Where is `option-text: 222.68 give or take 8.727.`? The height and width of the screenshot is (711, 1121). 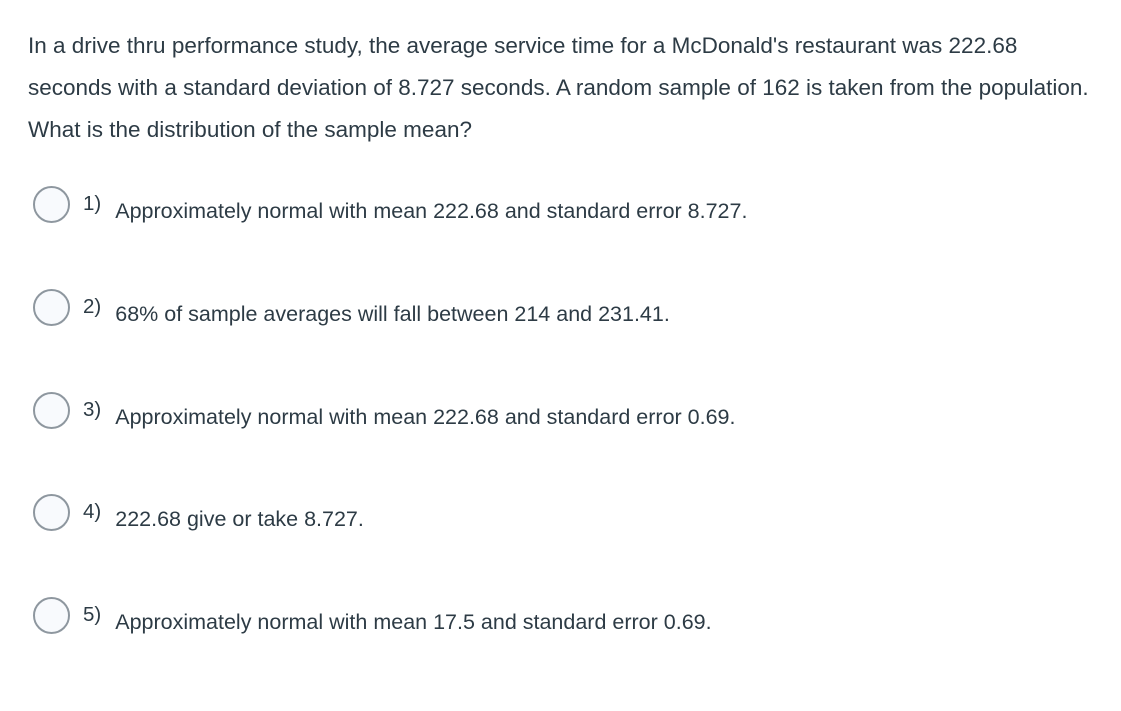
option-text: 222.68 give or take 8.727. is located at coordinates (239, 519).